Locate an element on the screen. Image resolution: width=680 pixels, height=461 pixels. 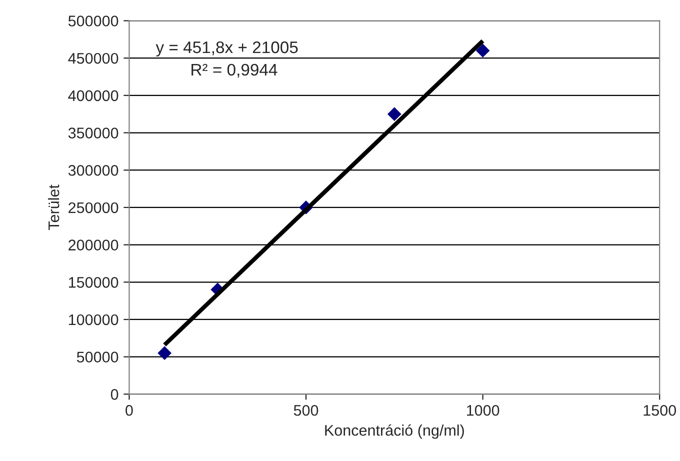
x-tick-label: 500 is located at coordinates (306, 410).